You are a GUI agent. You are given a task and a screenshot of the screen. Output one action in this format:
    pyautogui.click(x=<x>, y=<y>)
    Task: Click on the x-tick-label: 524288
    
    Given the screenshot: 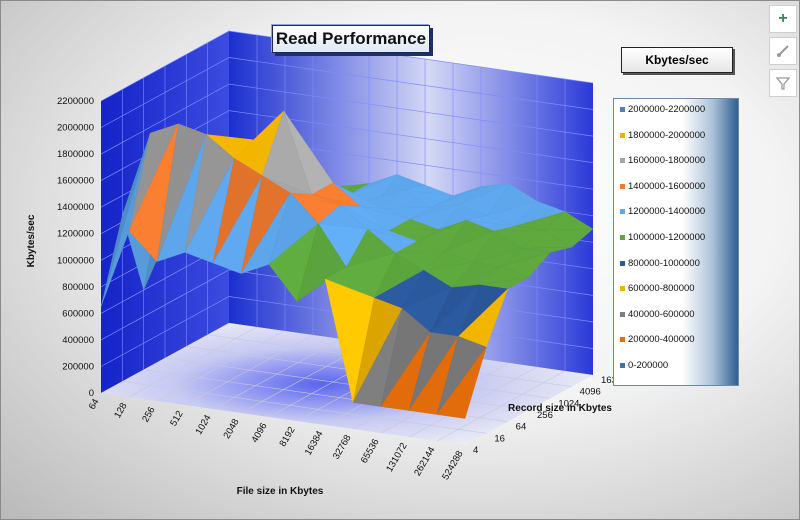 What is the action you would take?
    pyautogui.click(x=452, y=465)
    